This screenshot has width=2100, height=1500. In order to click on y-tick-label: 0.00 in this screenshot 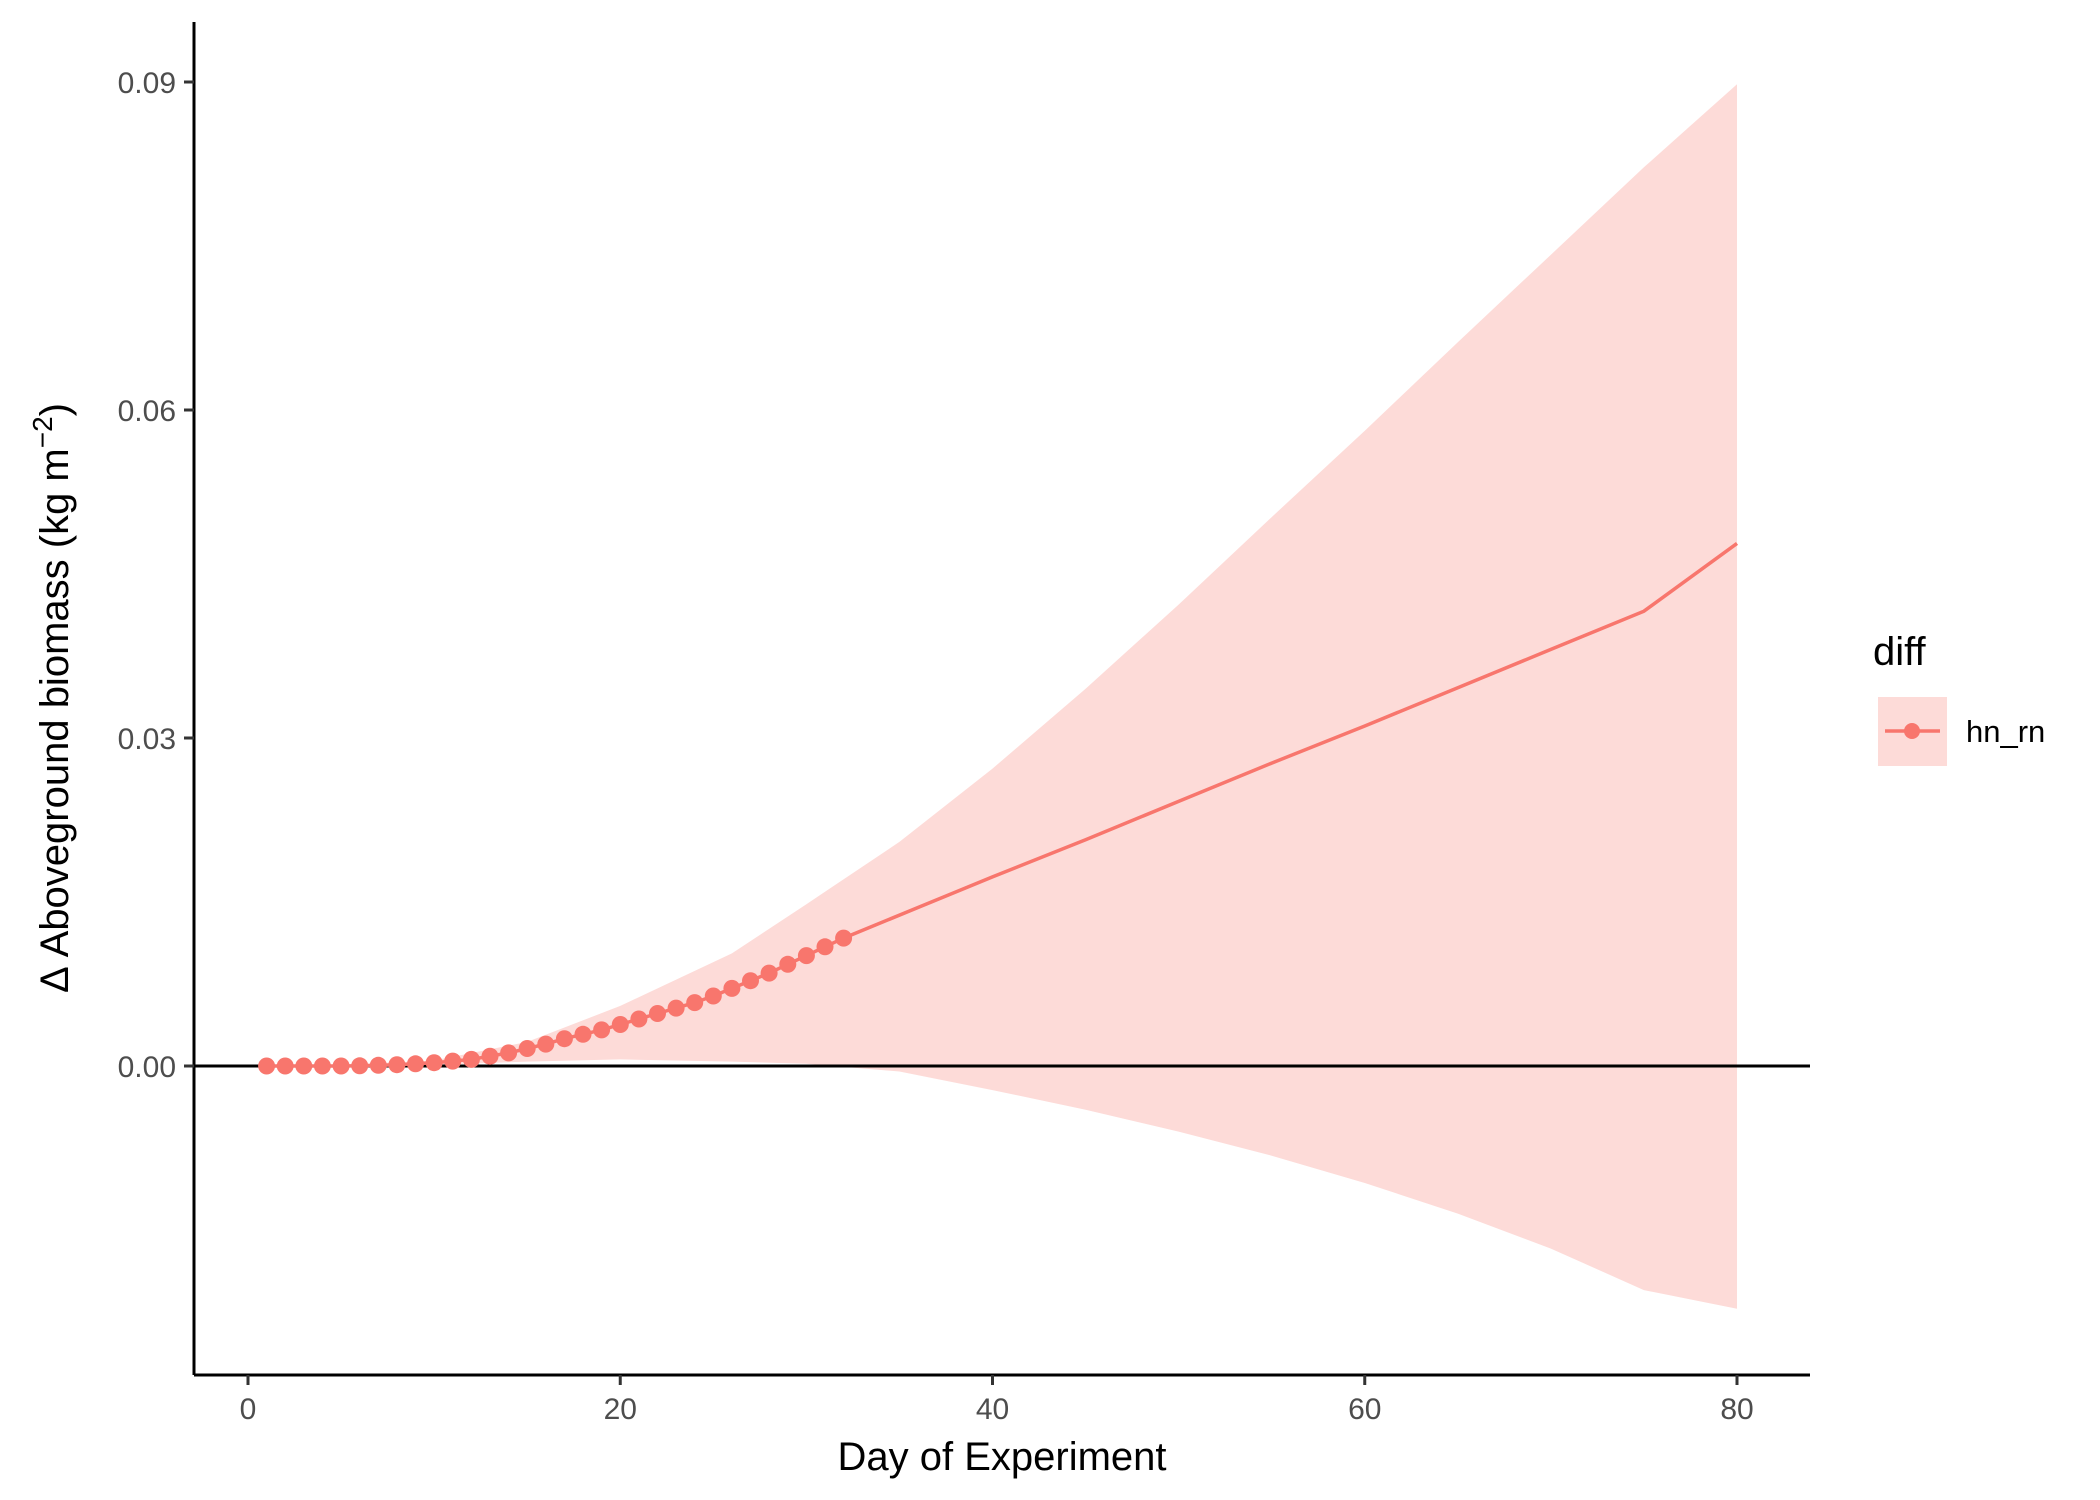, I will do `click(147, 1067)`.